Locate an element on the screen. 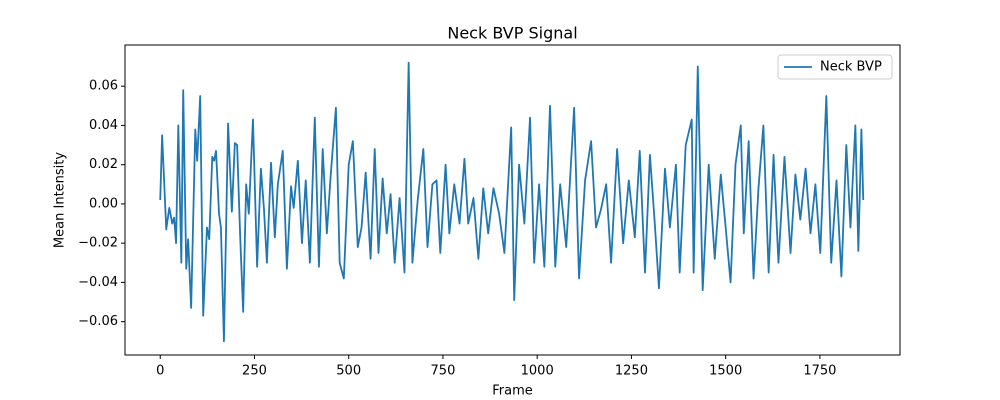 The width and height of the screenshot is (1000, 400). legend-label: Neck BVP is located at coordinates (851, 67).